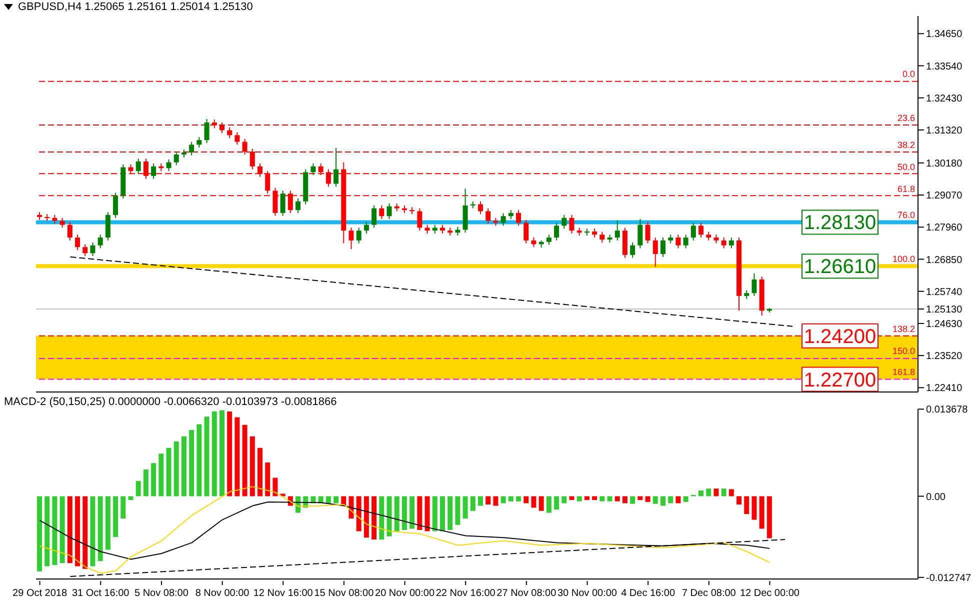 The width and height of the screenshot is (972, 601). Describe the element at coordinates (840, 337) in the screenshot. I see `ref-line-label: 1.24200` at that location.